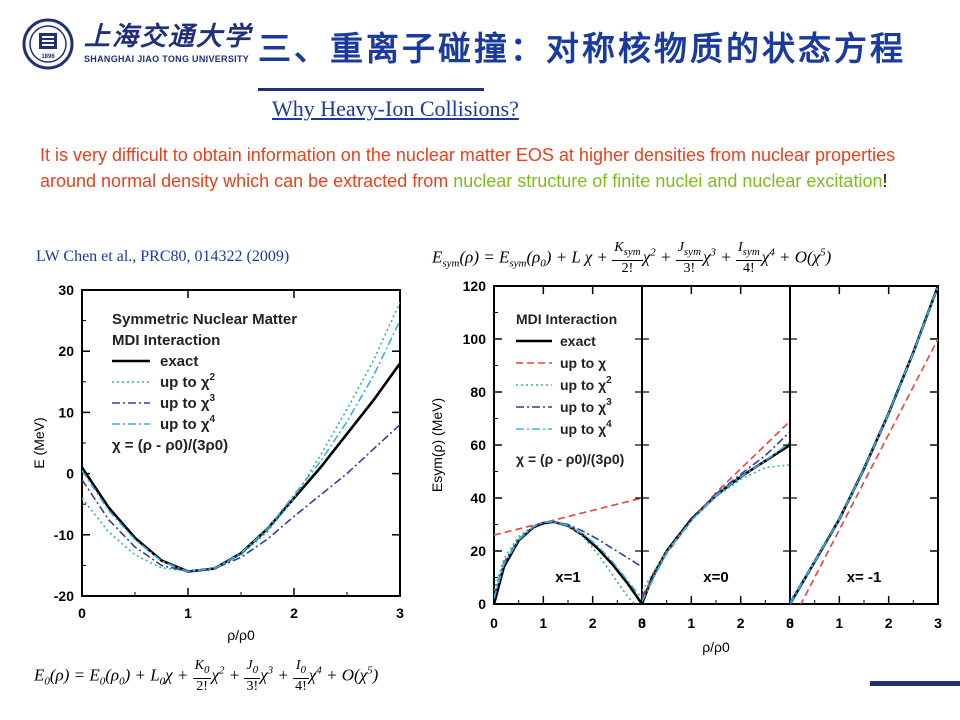 The height and width of the screenshot is (720, 960). I want to click on school-name-cn: 上海交通大学, so click(168, 37).